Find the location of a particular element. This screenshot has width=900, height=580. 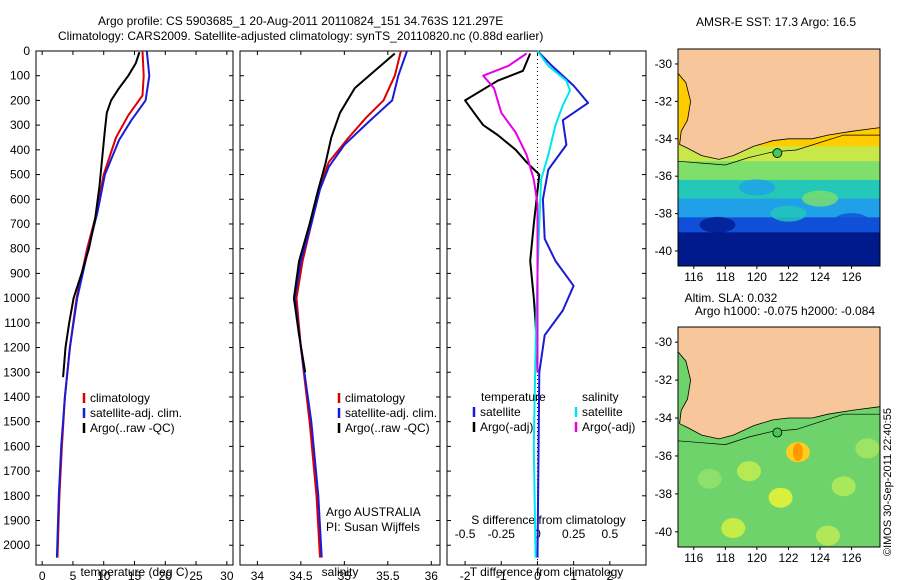

difference-series-t-argo-adj- is located at coordinates (502, 213).